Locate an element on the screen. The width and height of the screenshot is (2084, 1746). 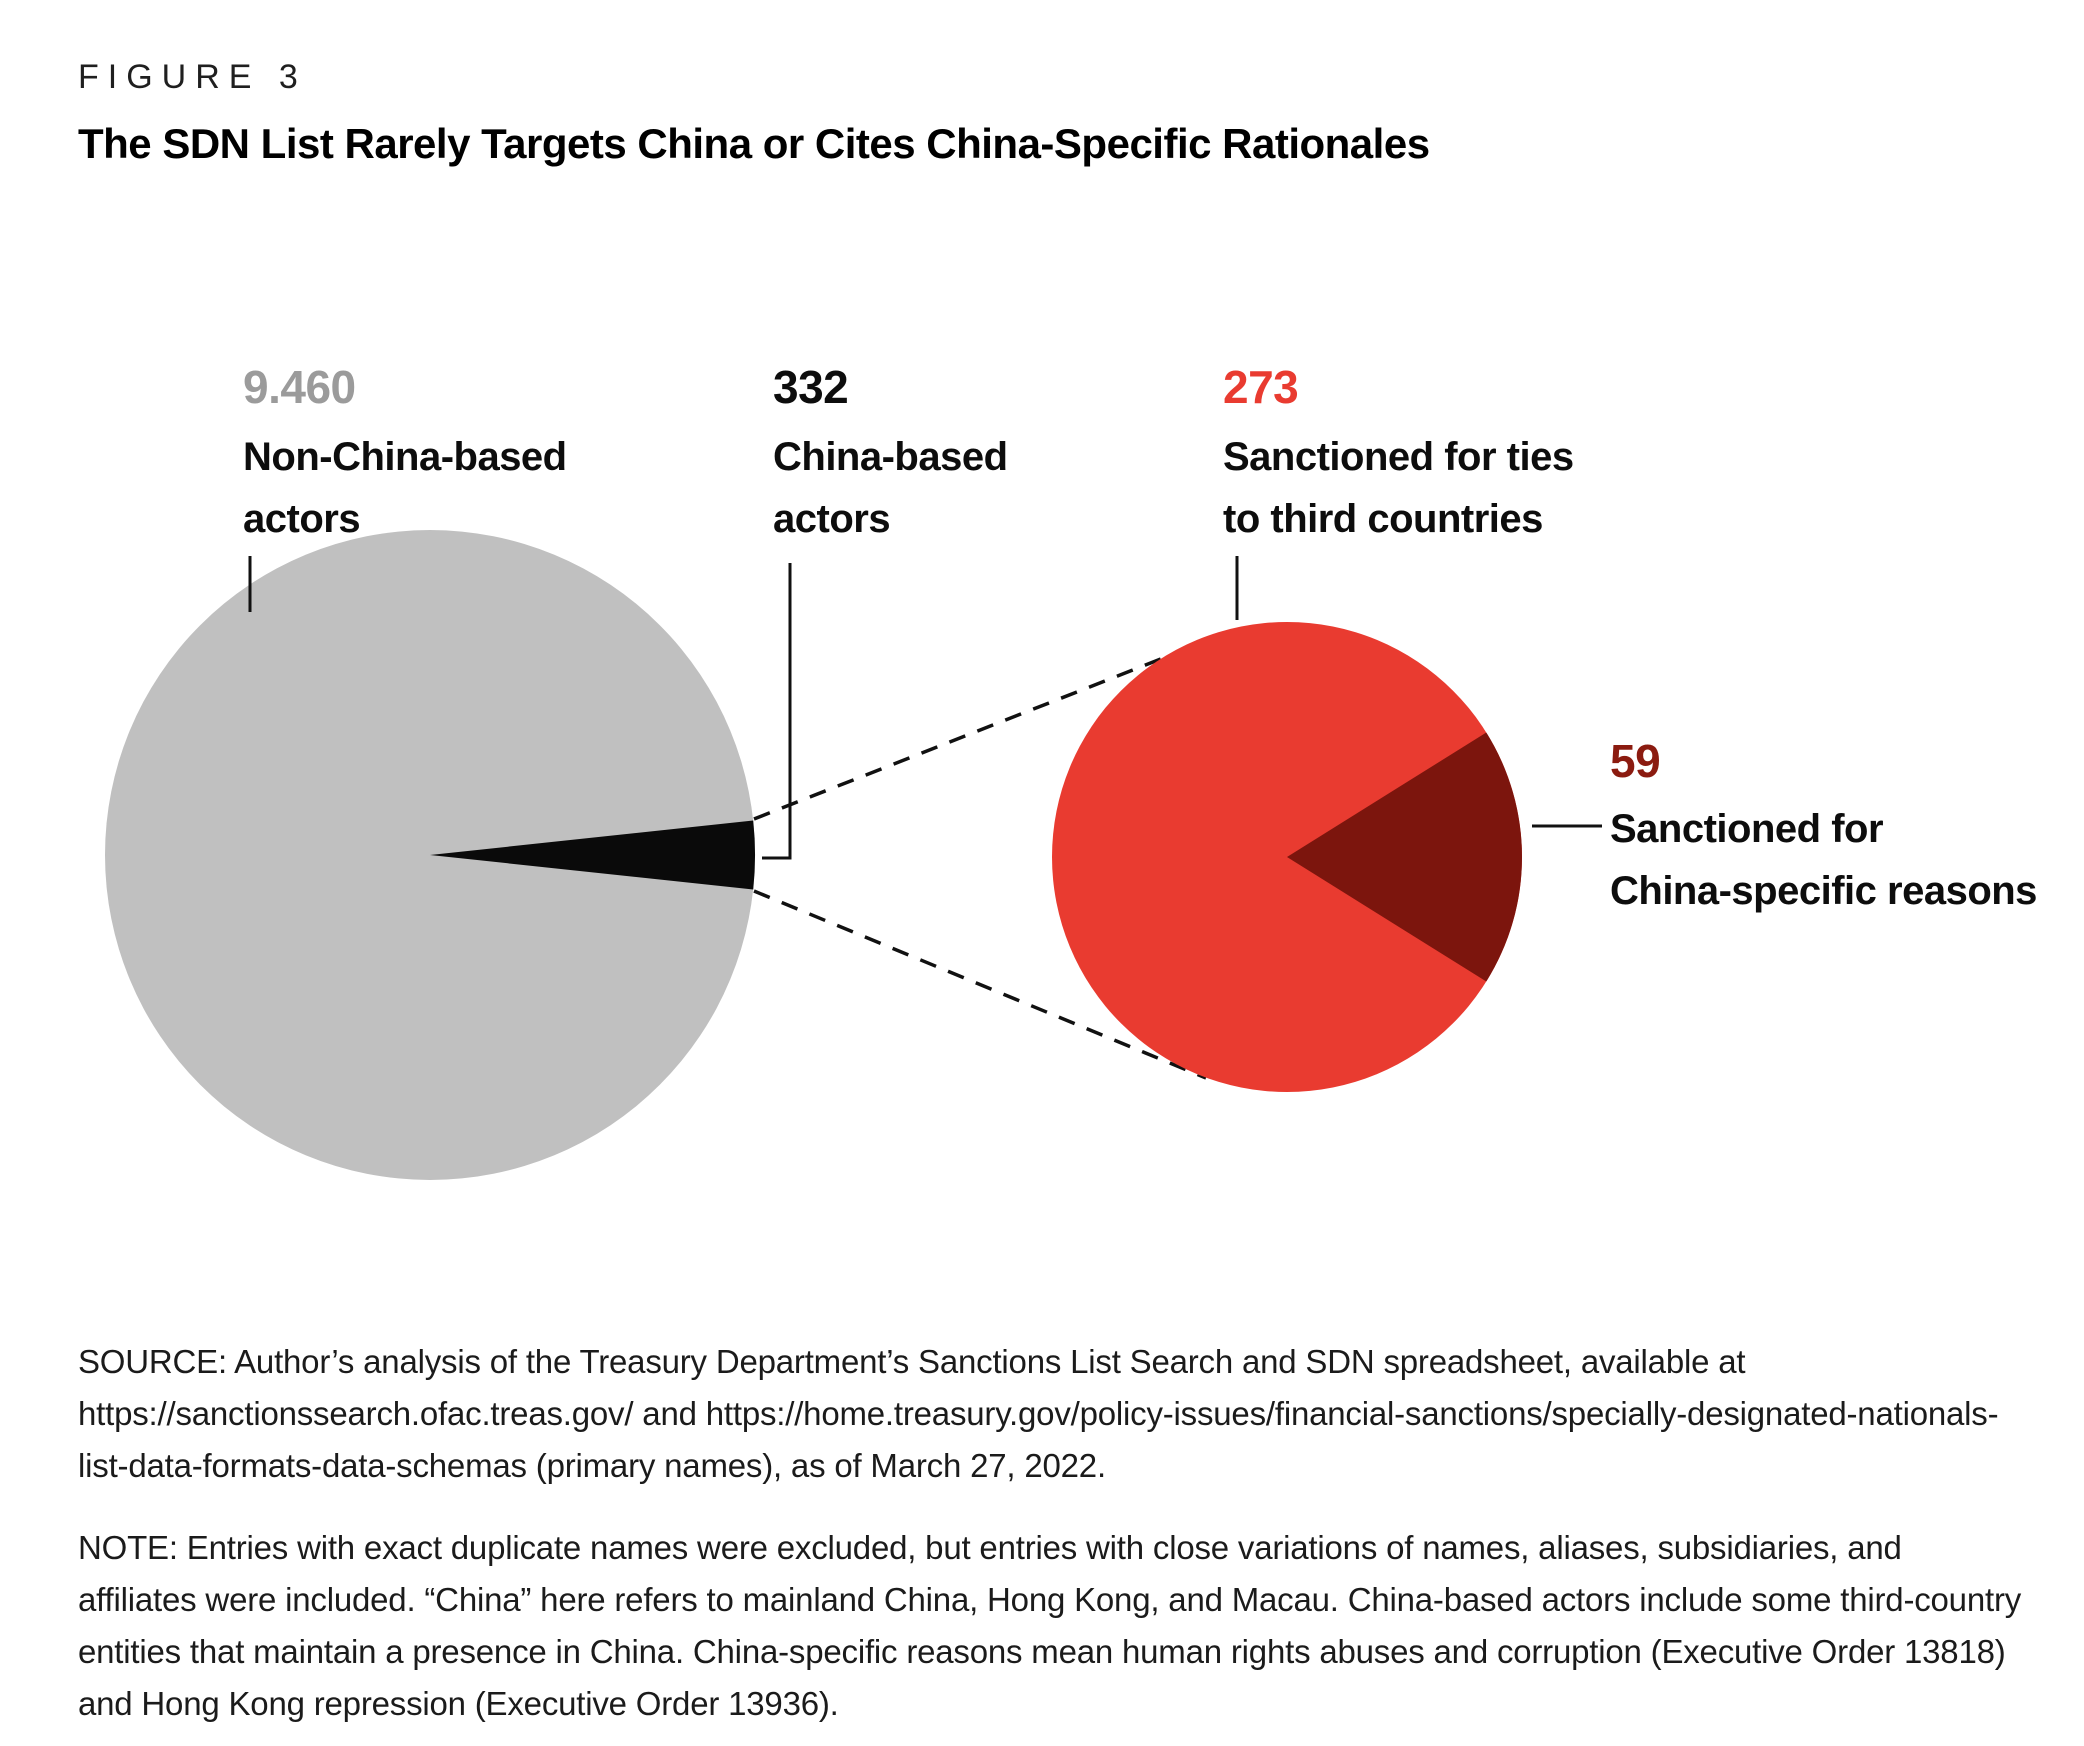
china-based-label-line2: actors is located at coordinates (832, 519).